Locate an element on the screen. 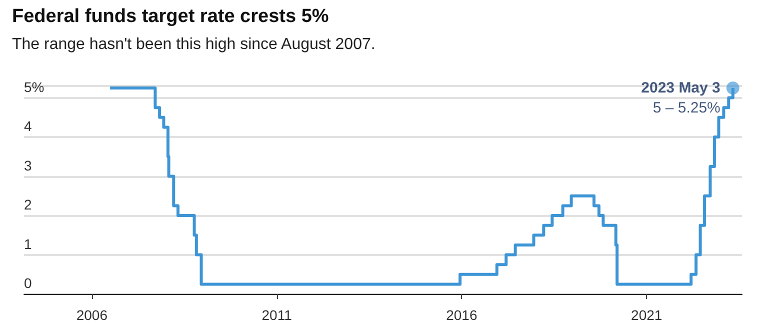  annotation: 5 – 5.25% is located at coordinates (686, 107).